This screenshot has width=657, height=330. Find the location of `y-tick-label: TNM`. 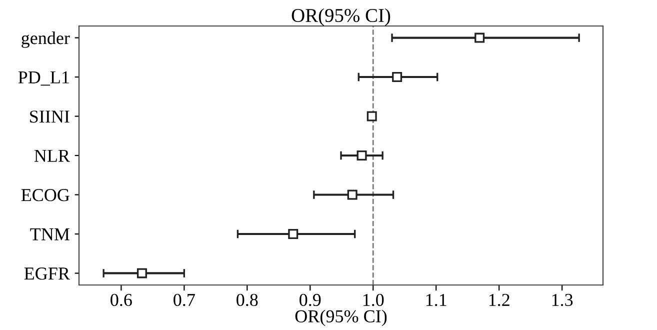

y-tick-label: TNM is located at coordinates (50, 234).